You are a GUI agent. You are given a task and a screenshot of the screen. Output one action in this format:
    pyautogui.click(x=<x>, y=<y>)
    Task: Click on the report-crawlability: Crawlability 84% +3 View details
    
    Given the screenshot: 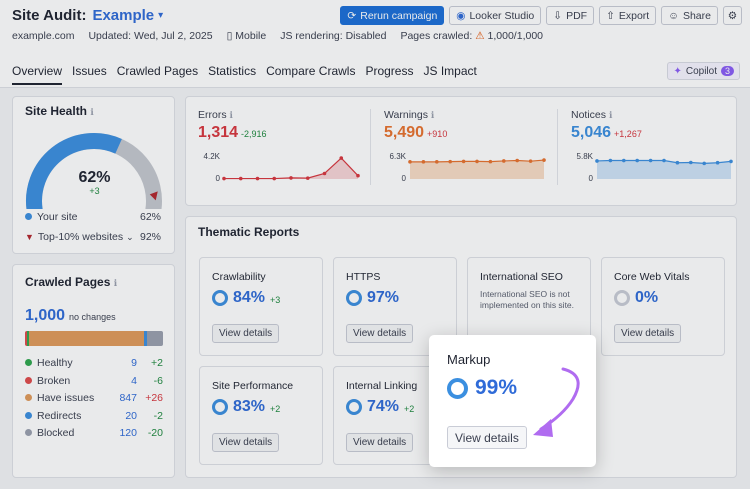 What is the action you would take?
    pyautogui.click(x=261, y=306)
    